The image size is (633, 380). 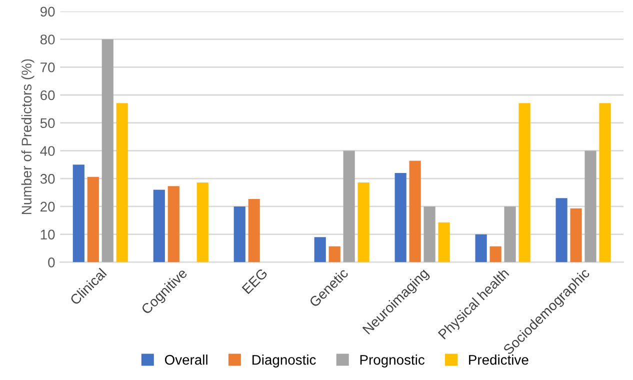 I want to click on y-tick-label: 80, so click(x=47, y=39).